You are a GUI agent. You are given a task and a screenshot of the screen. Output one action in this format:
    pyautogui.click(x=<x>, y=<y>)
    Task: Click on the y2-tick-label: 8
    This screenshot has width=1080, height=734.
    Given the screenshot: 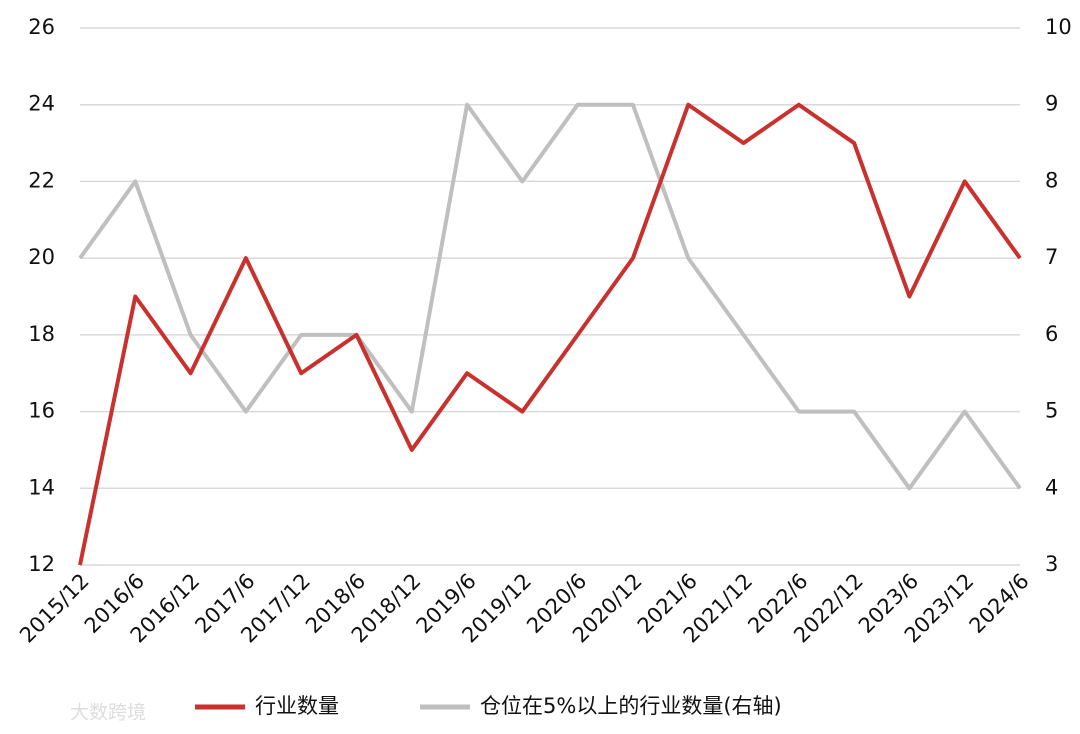 What is the action you would take?
    pyautogui.click(x=1051, y=180)
    